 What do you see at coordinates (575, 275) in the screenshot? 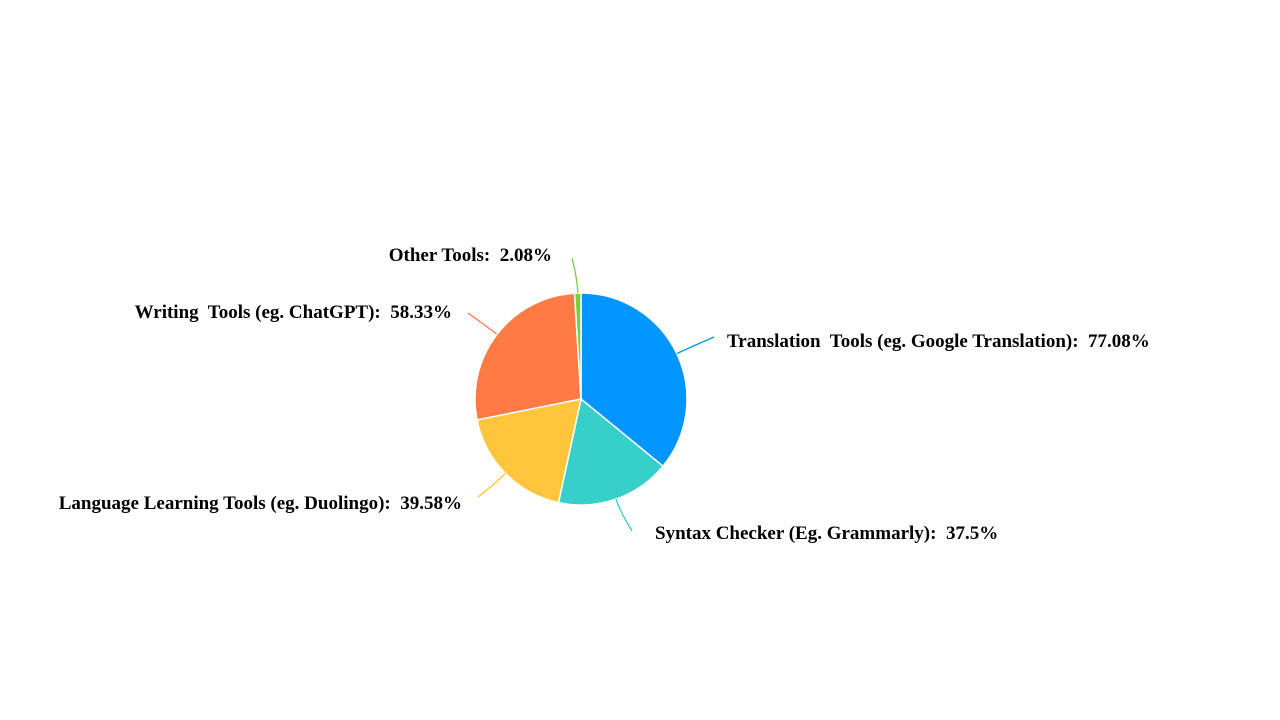
I see `leader-line-other-tools` at bounding box center [575, 275].